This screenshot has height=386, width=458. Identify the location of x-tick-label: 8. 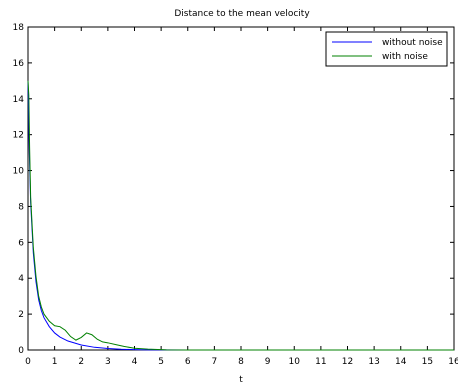
(241, 362).